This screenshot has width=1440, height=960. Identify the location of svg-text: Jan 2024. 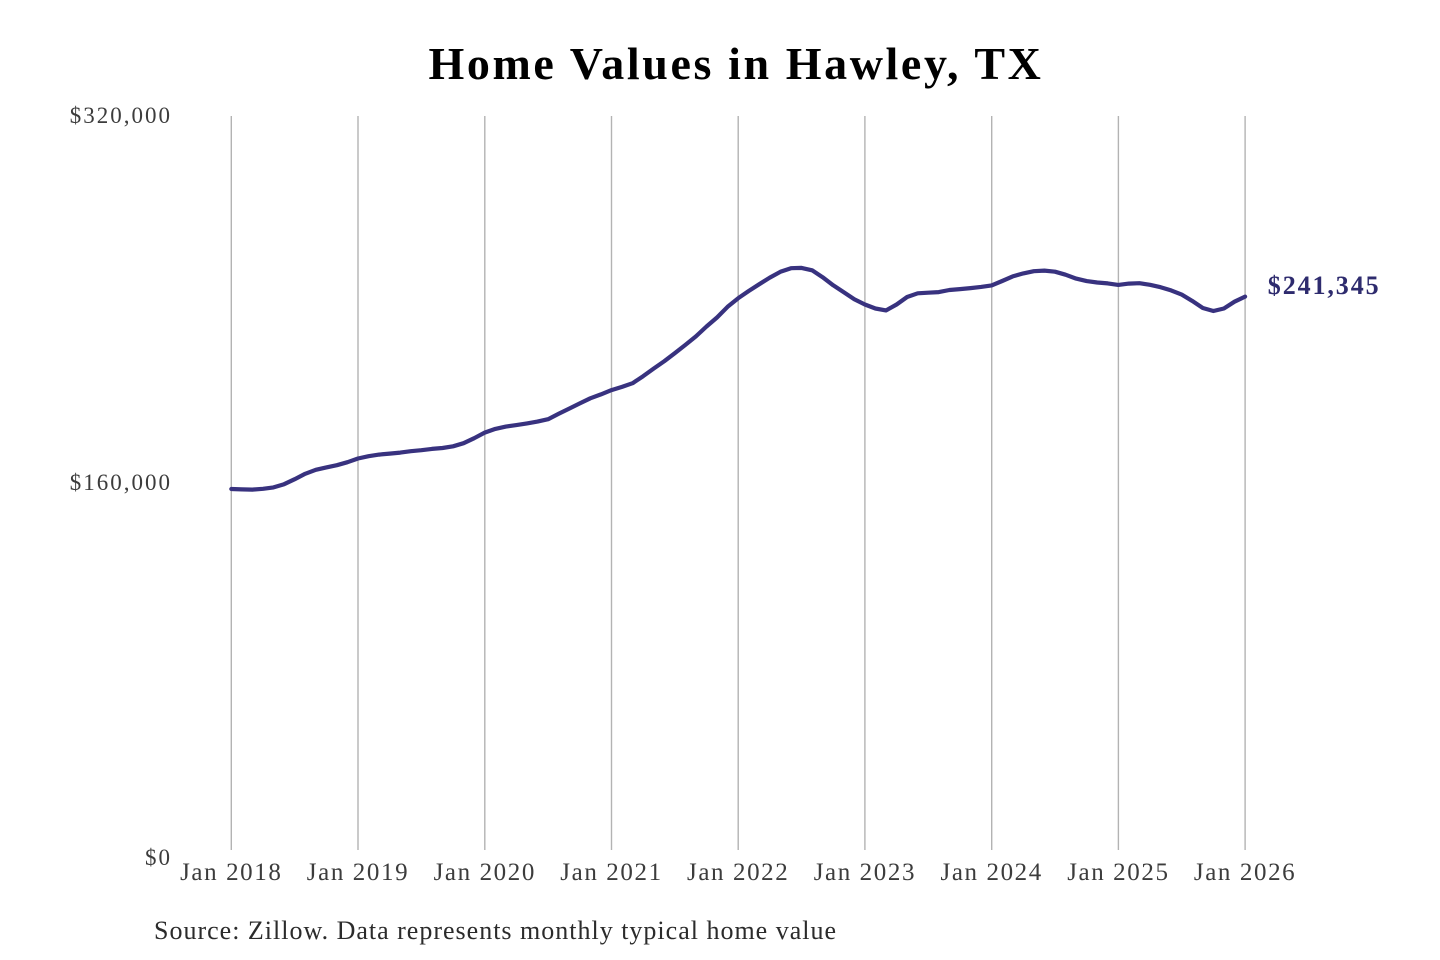
(992, 872).